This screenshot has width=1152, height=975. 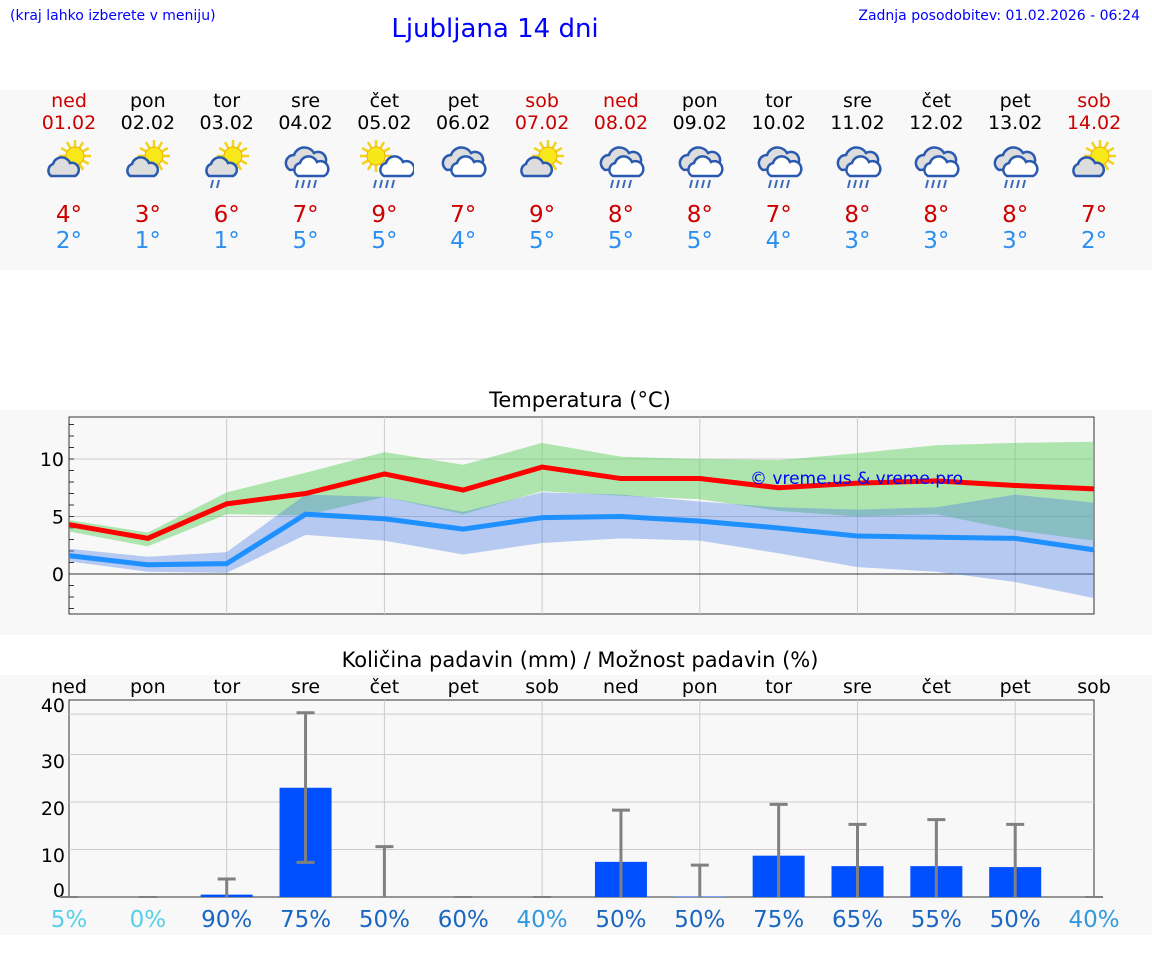 What do you see at coordinates (936, 920) in the screenshot?
I see `precip-probability: 55%` at bounding box center [936, 920].